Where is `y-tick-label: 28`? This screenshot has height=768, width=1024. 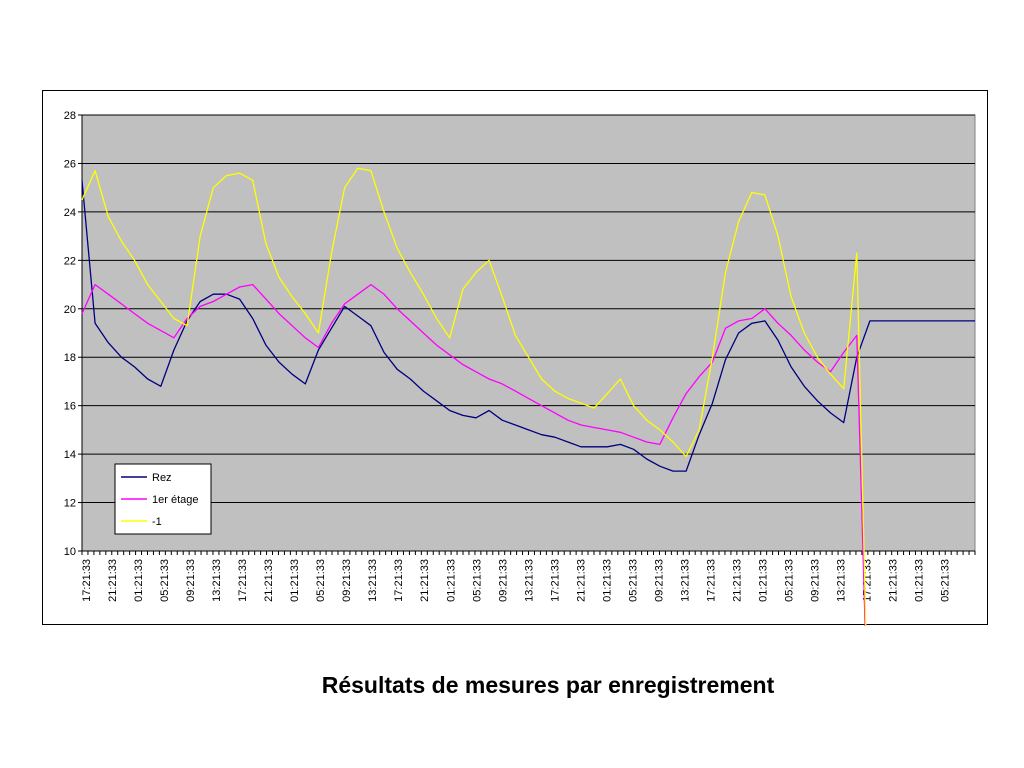
y-tick-label: 28 is located at coordinates (70, 116).